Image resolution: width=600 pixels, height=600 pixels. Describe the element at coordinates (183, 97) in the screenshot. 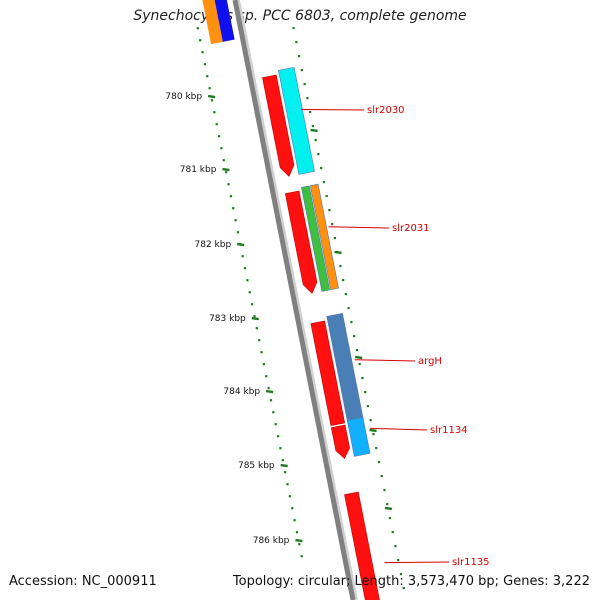

I see `ruler-tick-label: 780 kbp` at that location.